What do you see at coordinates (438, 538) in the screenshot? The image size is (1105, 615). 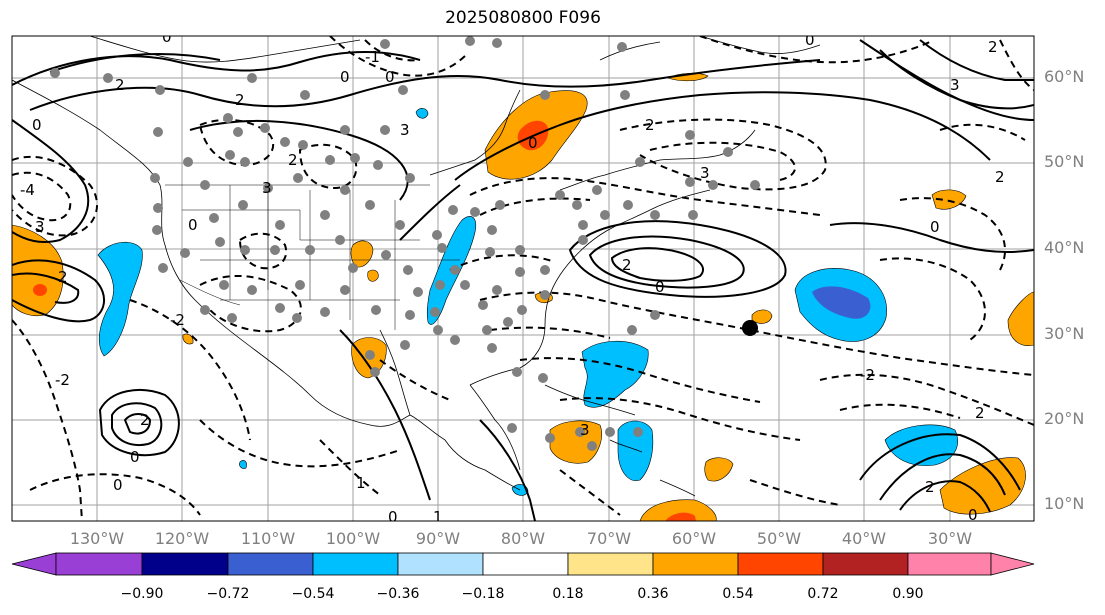 I see `lon-label: 90°W` at bounding box center [438, 538].